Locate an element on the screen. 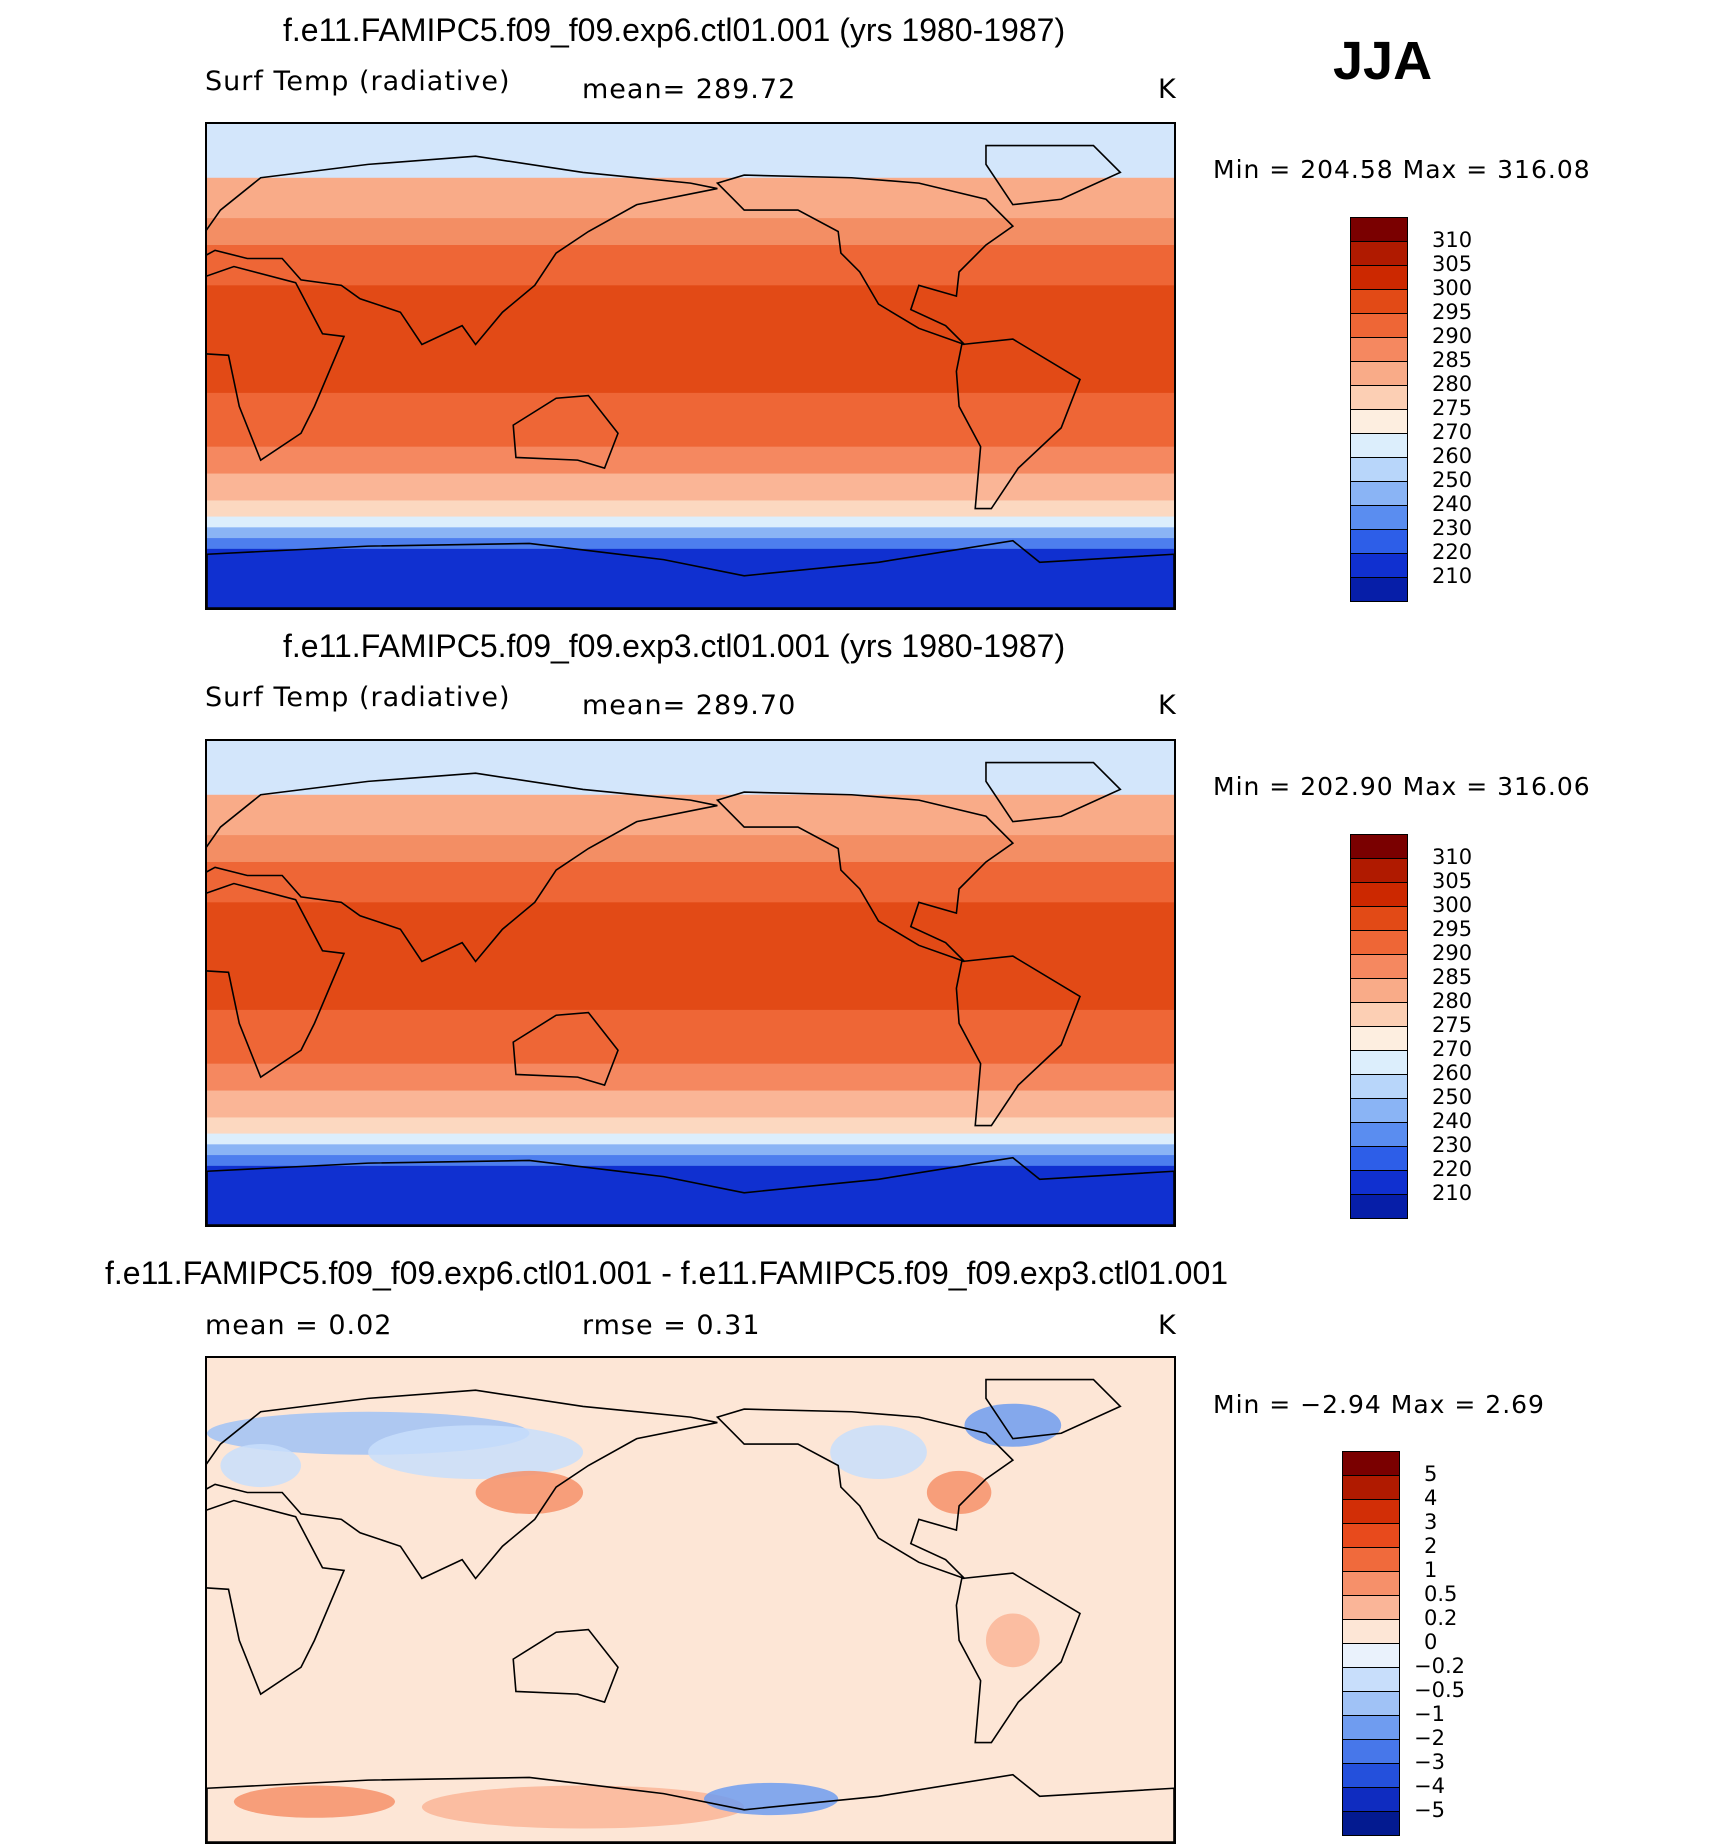 The width and height of the screenshot is (1710, 1847). panel3-mean: mean = 0.02 is located at coordinates (299, 1325).